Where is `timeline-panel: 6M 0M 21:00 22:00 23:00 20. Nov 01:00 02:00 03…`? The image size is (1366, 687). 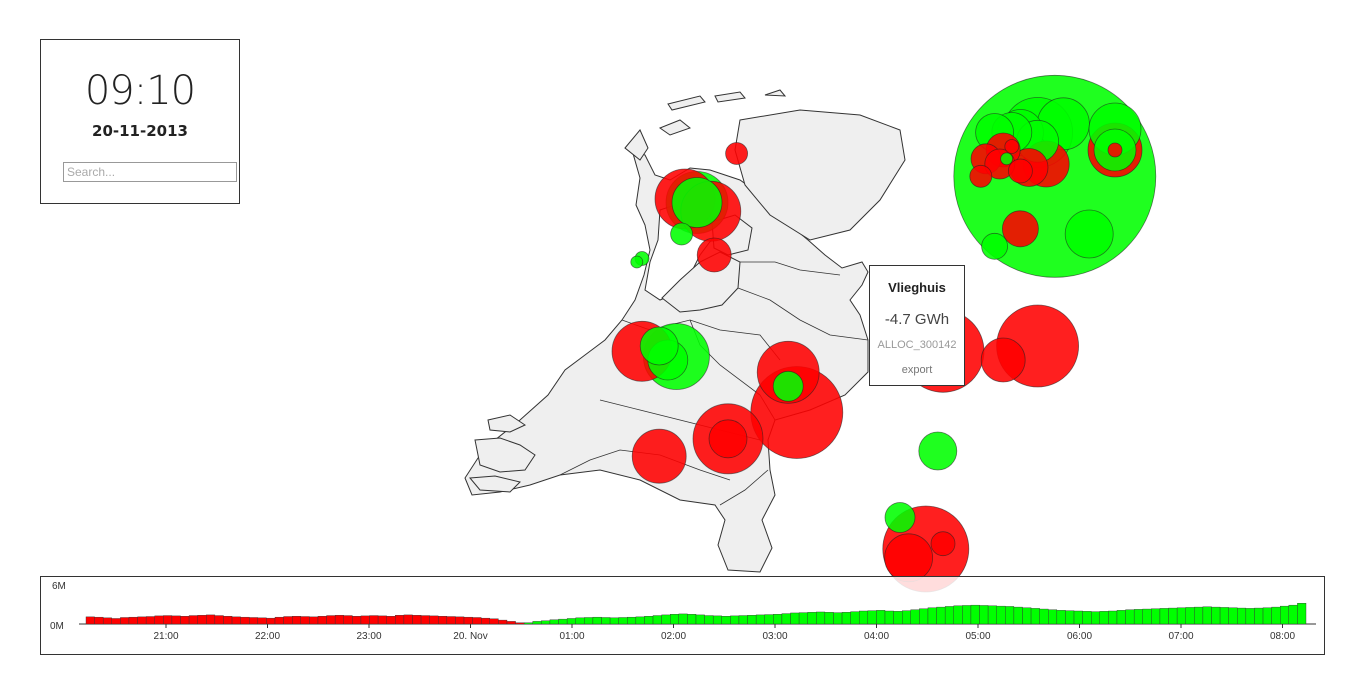 timeline-panel: 6M 0M 21:00 22:00 23:00 20. Nov 01:00 02:00 03… is located at coordinates (682, 615).